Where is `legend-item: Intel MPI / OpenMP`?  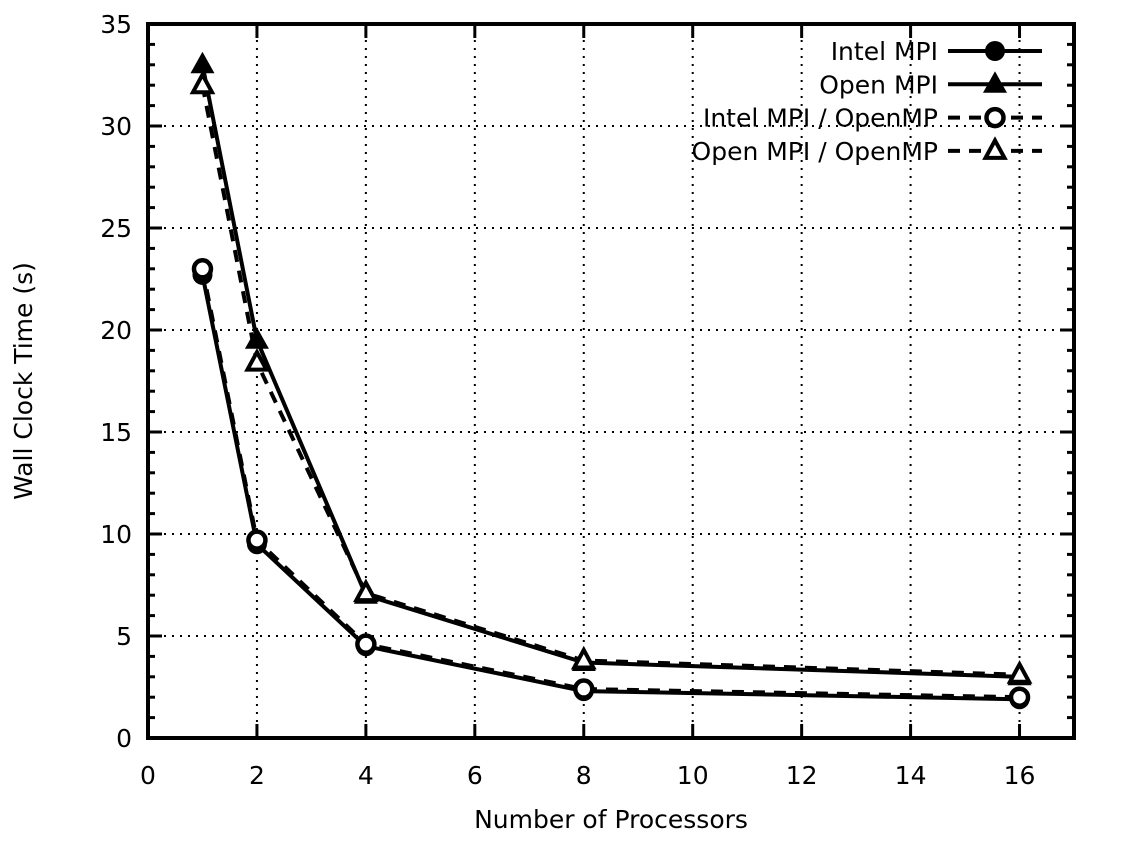 legend-item: Intel MPI / OpenMP is located at coordinates (872, 118).